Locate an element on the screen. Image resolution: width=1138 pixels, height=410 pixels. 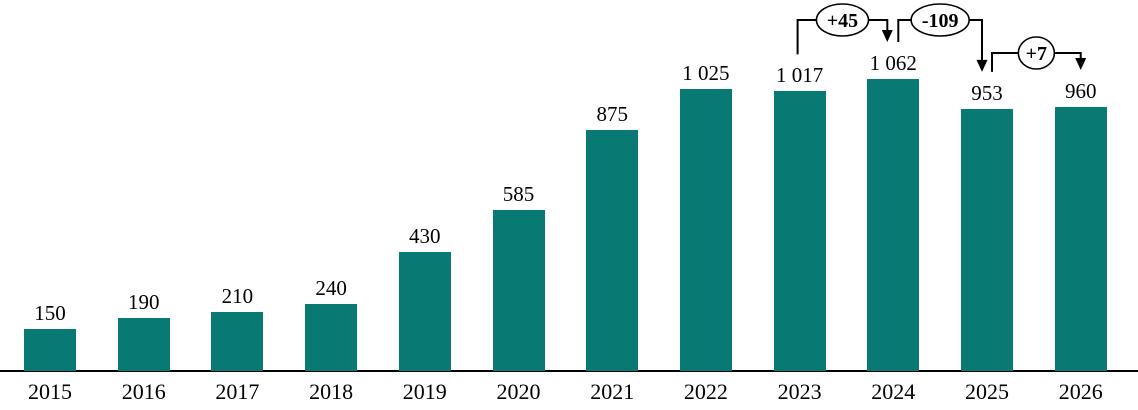
bar-2017 is located at coordinates (237, 341).